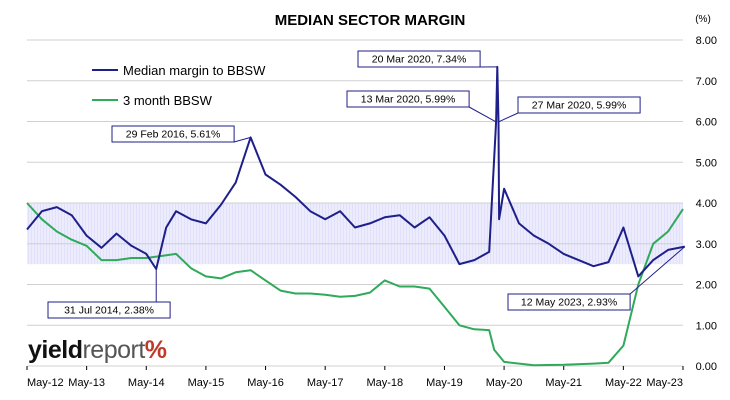 This screenshot has width=730, height=400. What do you see at coordinates (179, 85) in the screenshot?
I see `legend: Median margin to BBSW 3 month BBSW` at bounding box center [179, 85].